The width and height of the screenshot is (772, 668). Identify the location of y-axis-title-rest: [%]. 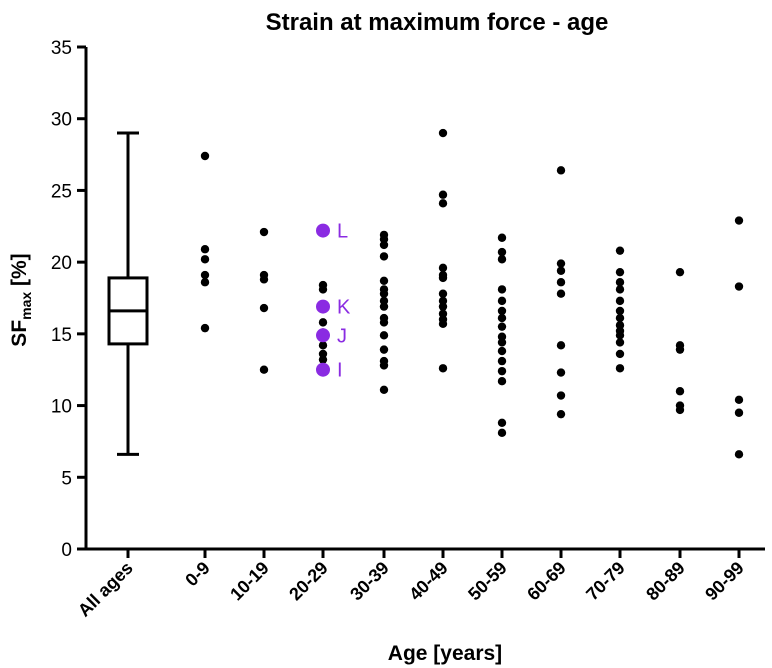
(19, 272).